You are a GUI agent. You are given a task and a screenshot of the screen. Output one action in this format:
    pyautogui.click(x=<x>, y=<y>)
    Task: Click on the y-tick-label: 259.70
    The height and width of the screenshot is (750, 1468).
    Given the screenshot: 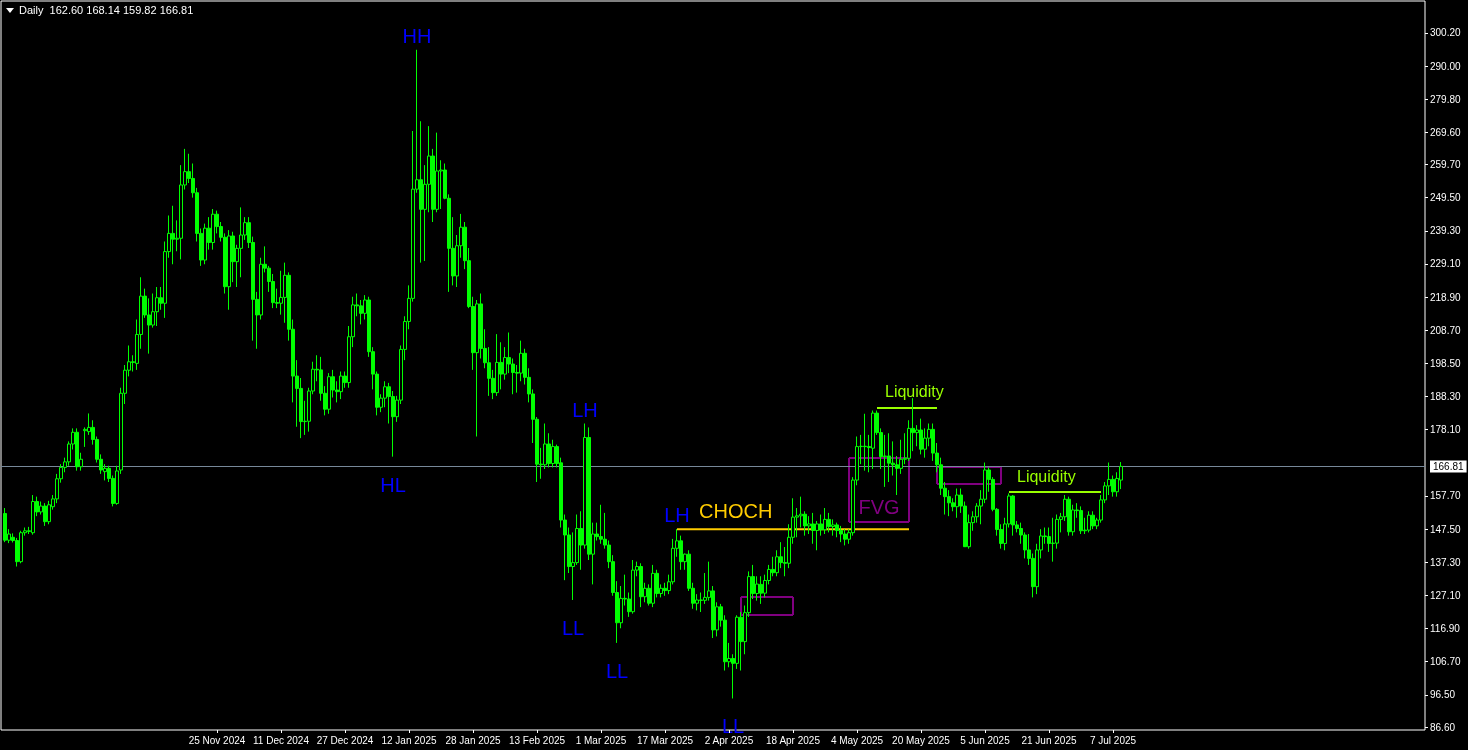 What is the action you would take?
    pyautogui.click(x=1446, y=164)
    